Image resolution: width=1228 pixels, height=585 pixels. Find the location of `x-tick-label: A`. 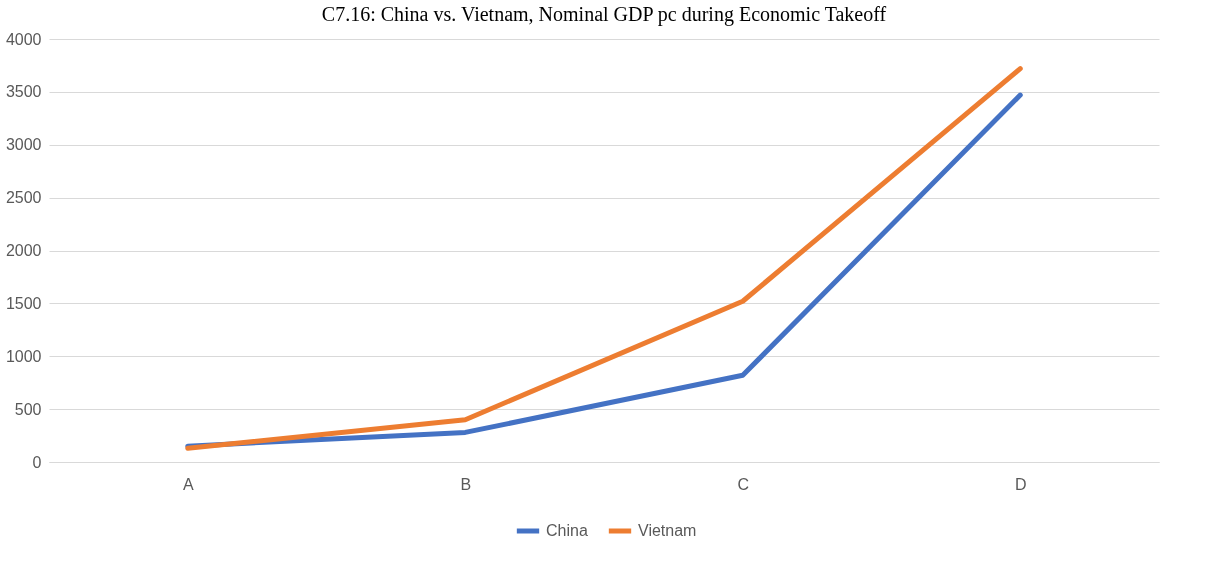

x-tick-label: A is located at coordinates (188, 484).